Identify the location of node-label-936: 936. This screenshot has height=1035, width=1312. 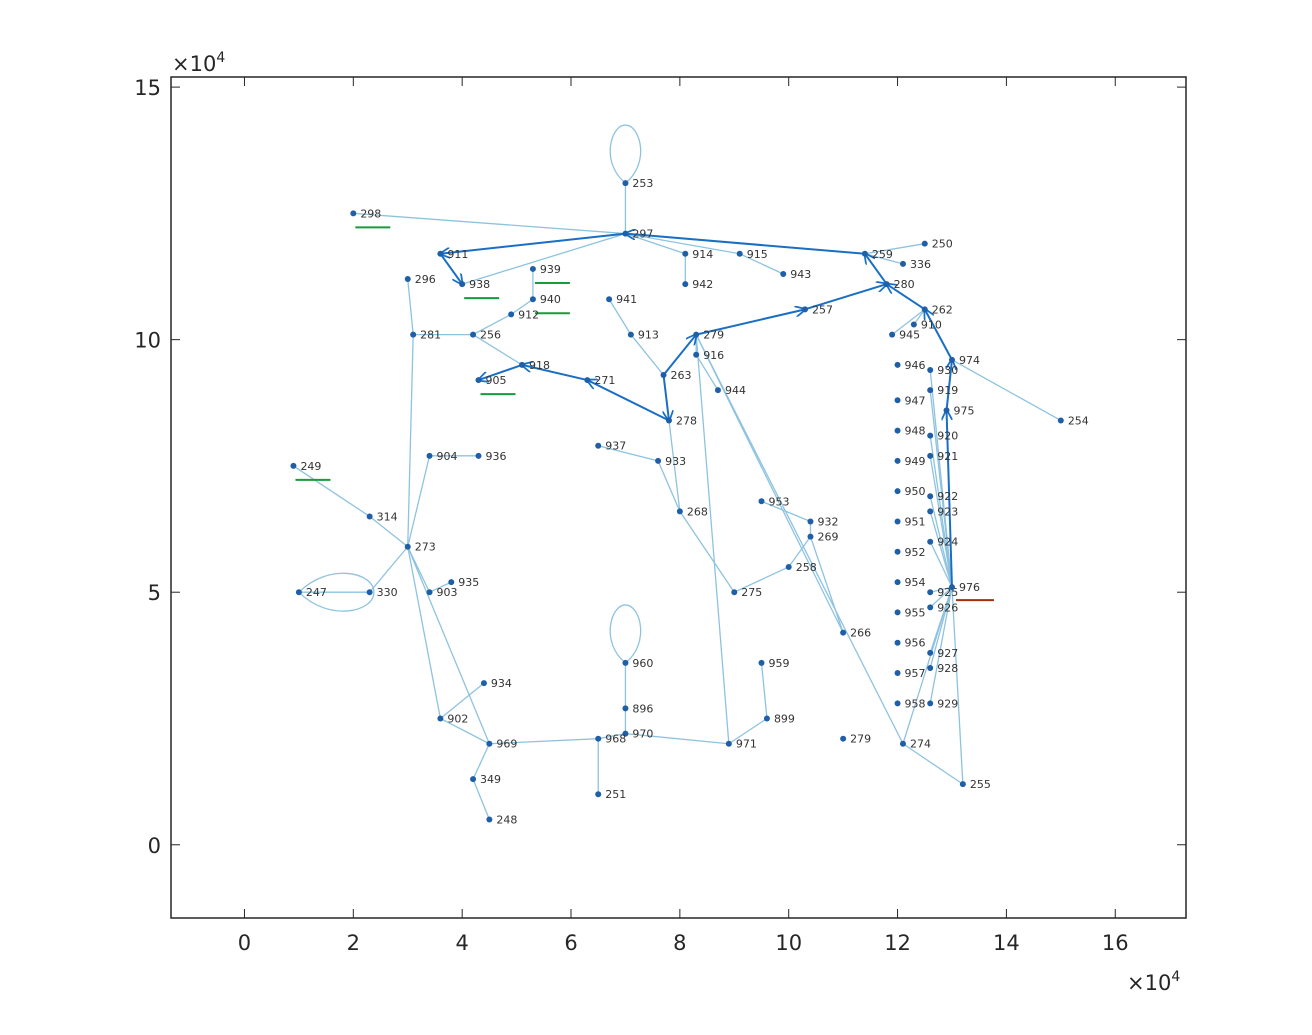
(495, 456).